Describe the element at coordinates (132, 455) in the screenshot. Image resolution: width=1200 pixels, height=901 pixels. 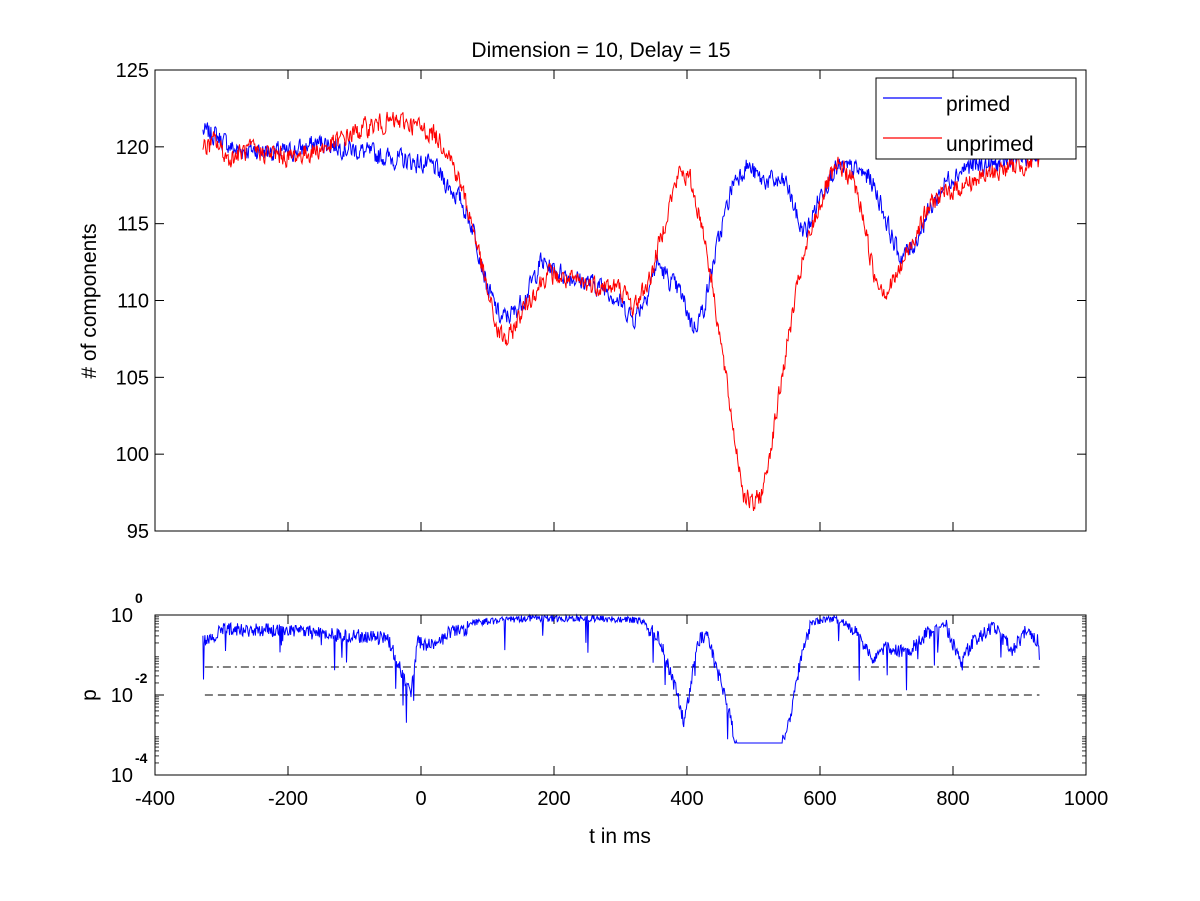
I see `top-y-tick-label: 100` at that location.